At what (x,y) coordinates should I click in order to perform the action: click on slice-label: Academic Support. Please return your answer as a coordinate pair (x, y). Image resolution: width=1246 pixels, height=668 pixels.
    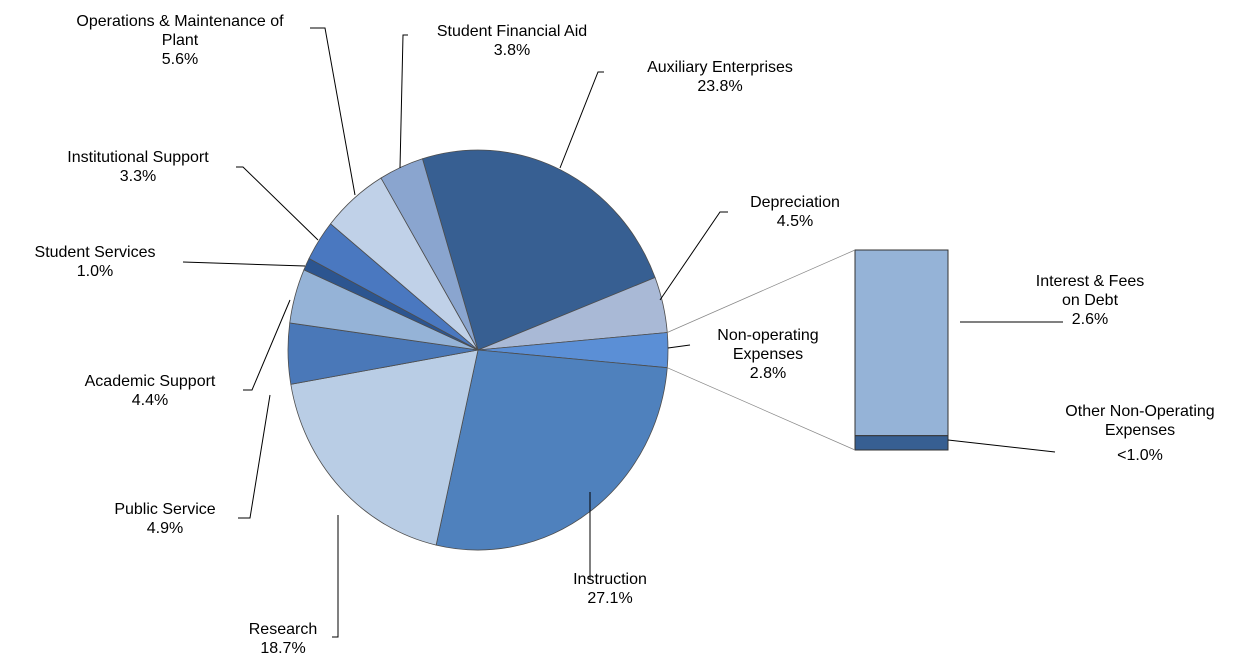
    Looking at the image, I should click on (150, 381).